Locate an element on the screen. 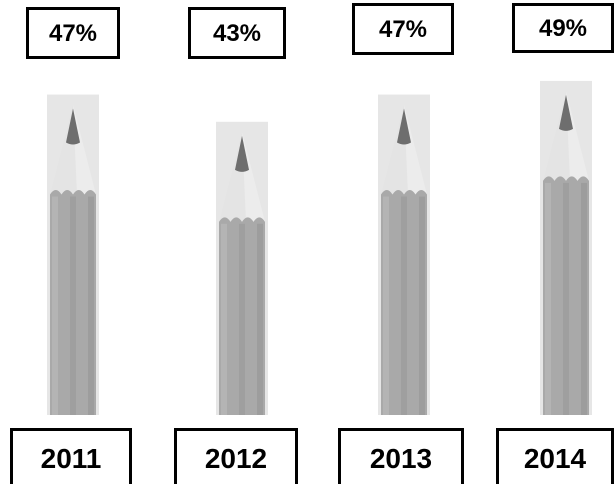 This screenshot has width=614, height=484. pencil-bar-2013 is located at coordinates (404, 254).